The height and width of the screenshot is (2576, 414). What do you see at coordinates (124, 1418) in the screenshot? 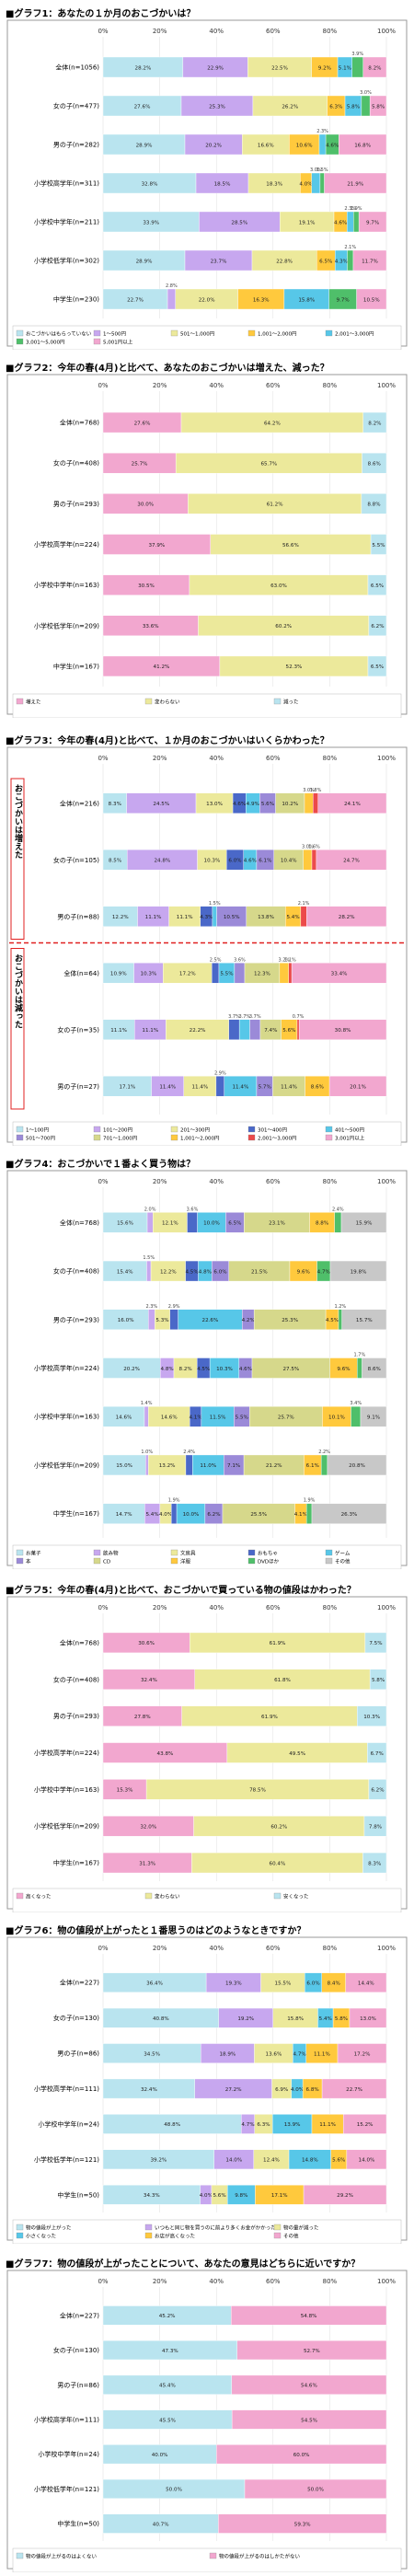
I see `data-label: 14.6%` at bounding box center [124, 1418].